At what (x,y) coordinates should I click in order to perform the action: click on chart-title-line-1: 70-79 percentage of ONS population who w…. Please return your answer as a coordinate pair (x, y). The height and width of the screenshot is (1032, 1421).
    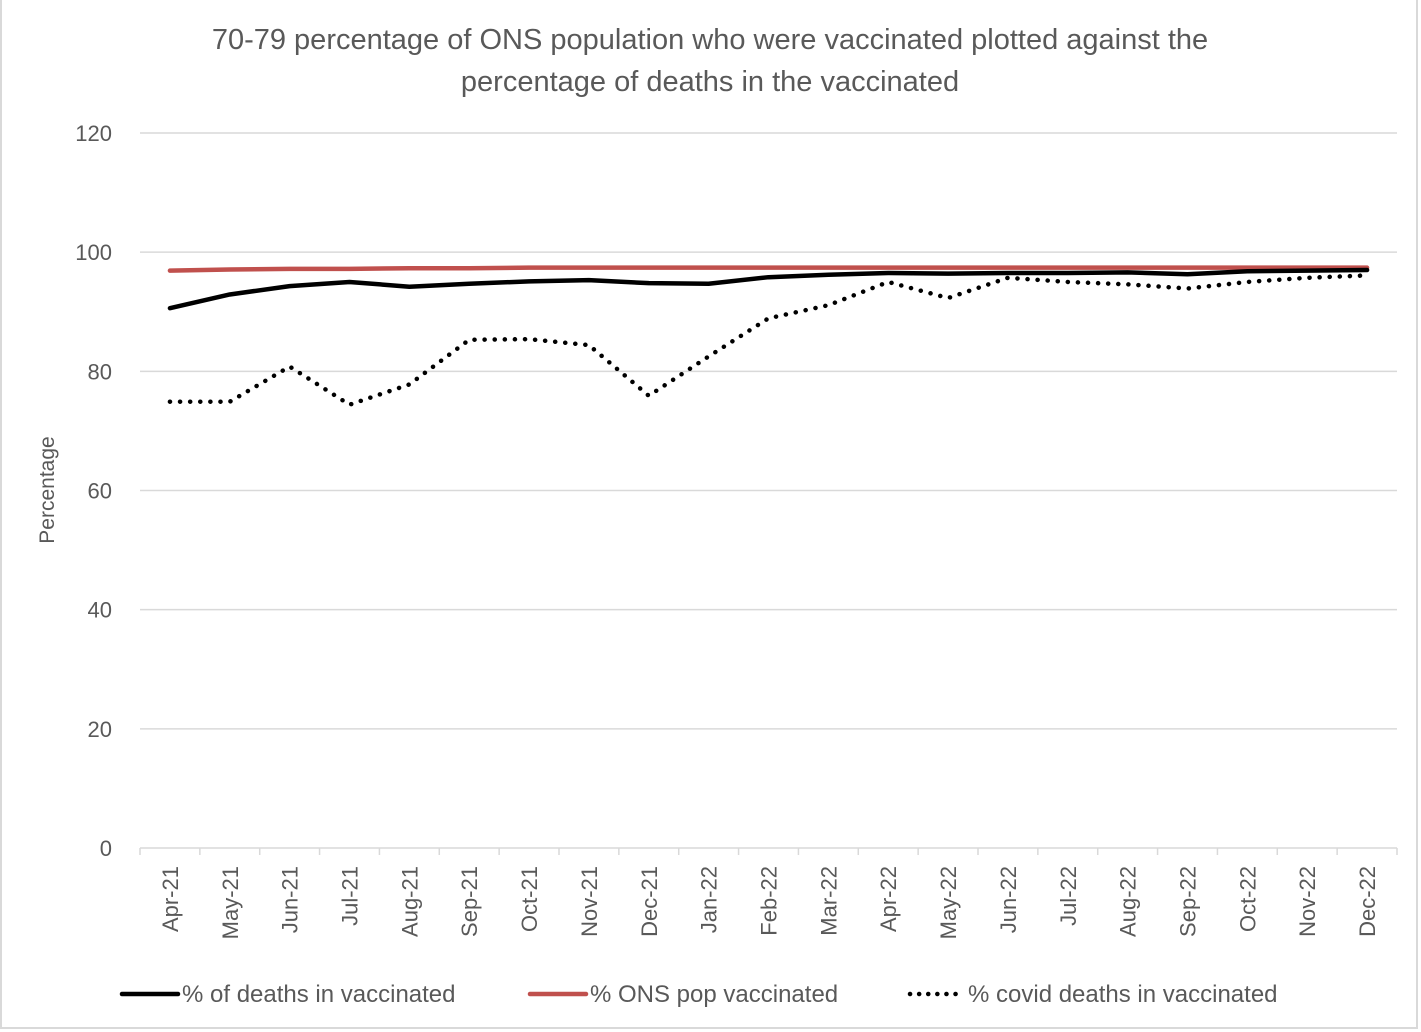
    Looking at the image, I should click on (710, 40).